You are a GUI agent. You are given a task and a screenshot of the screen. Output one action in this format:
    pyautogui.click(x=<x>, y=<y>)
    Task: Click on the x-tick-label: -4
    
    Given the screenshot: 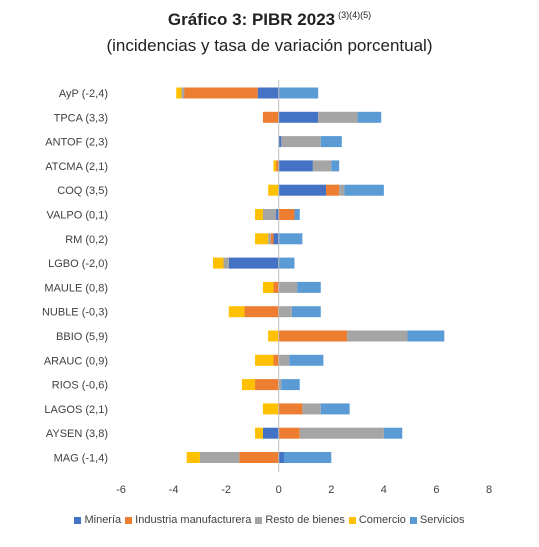 What is the action you would take?
    pyautogui.click(x=174, y=490)
    